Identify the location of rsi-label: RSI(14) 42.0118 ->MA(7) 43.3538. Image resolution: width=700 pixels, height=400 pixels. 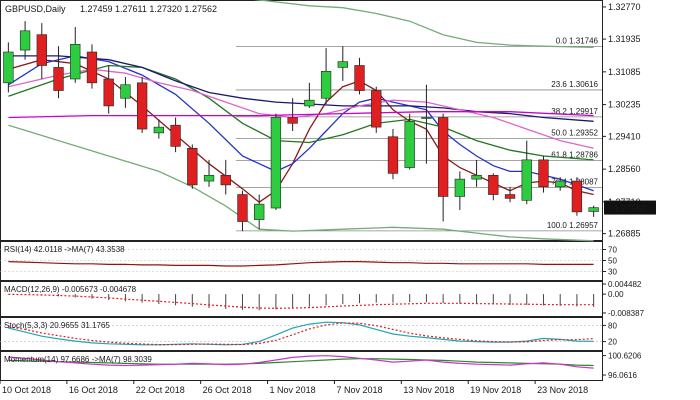
(64, 249).